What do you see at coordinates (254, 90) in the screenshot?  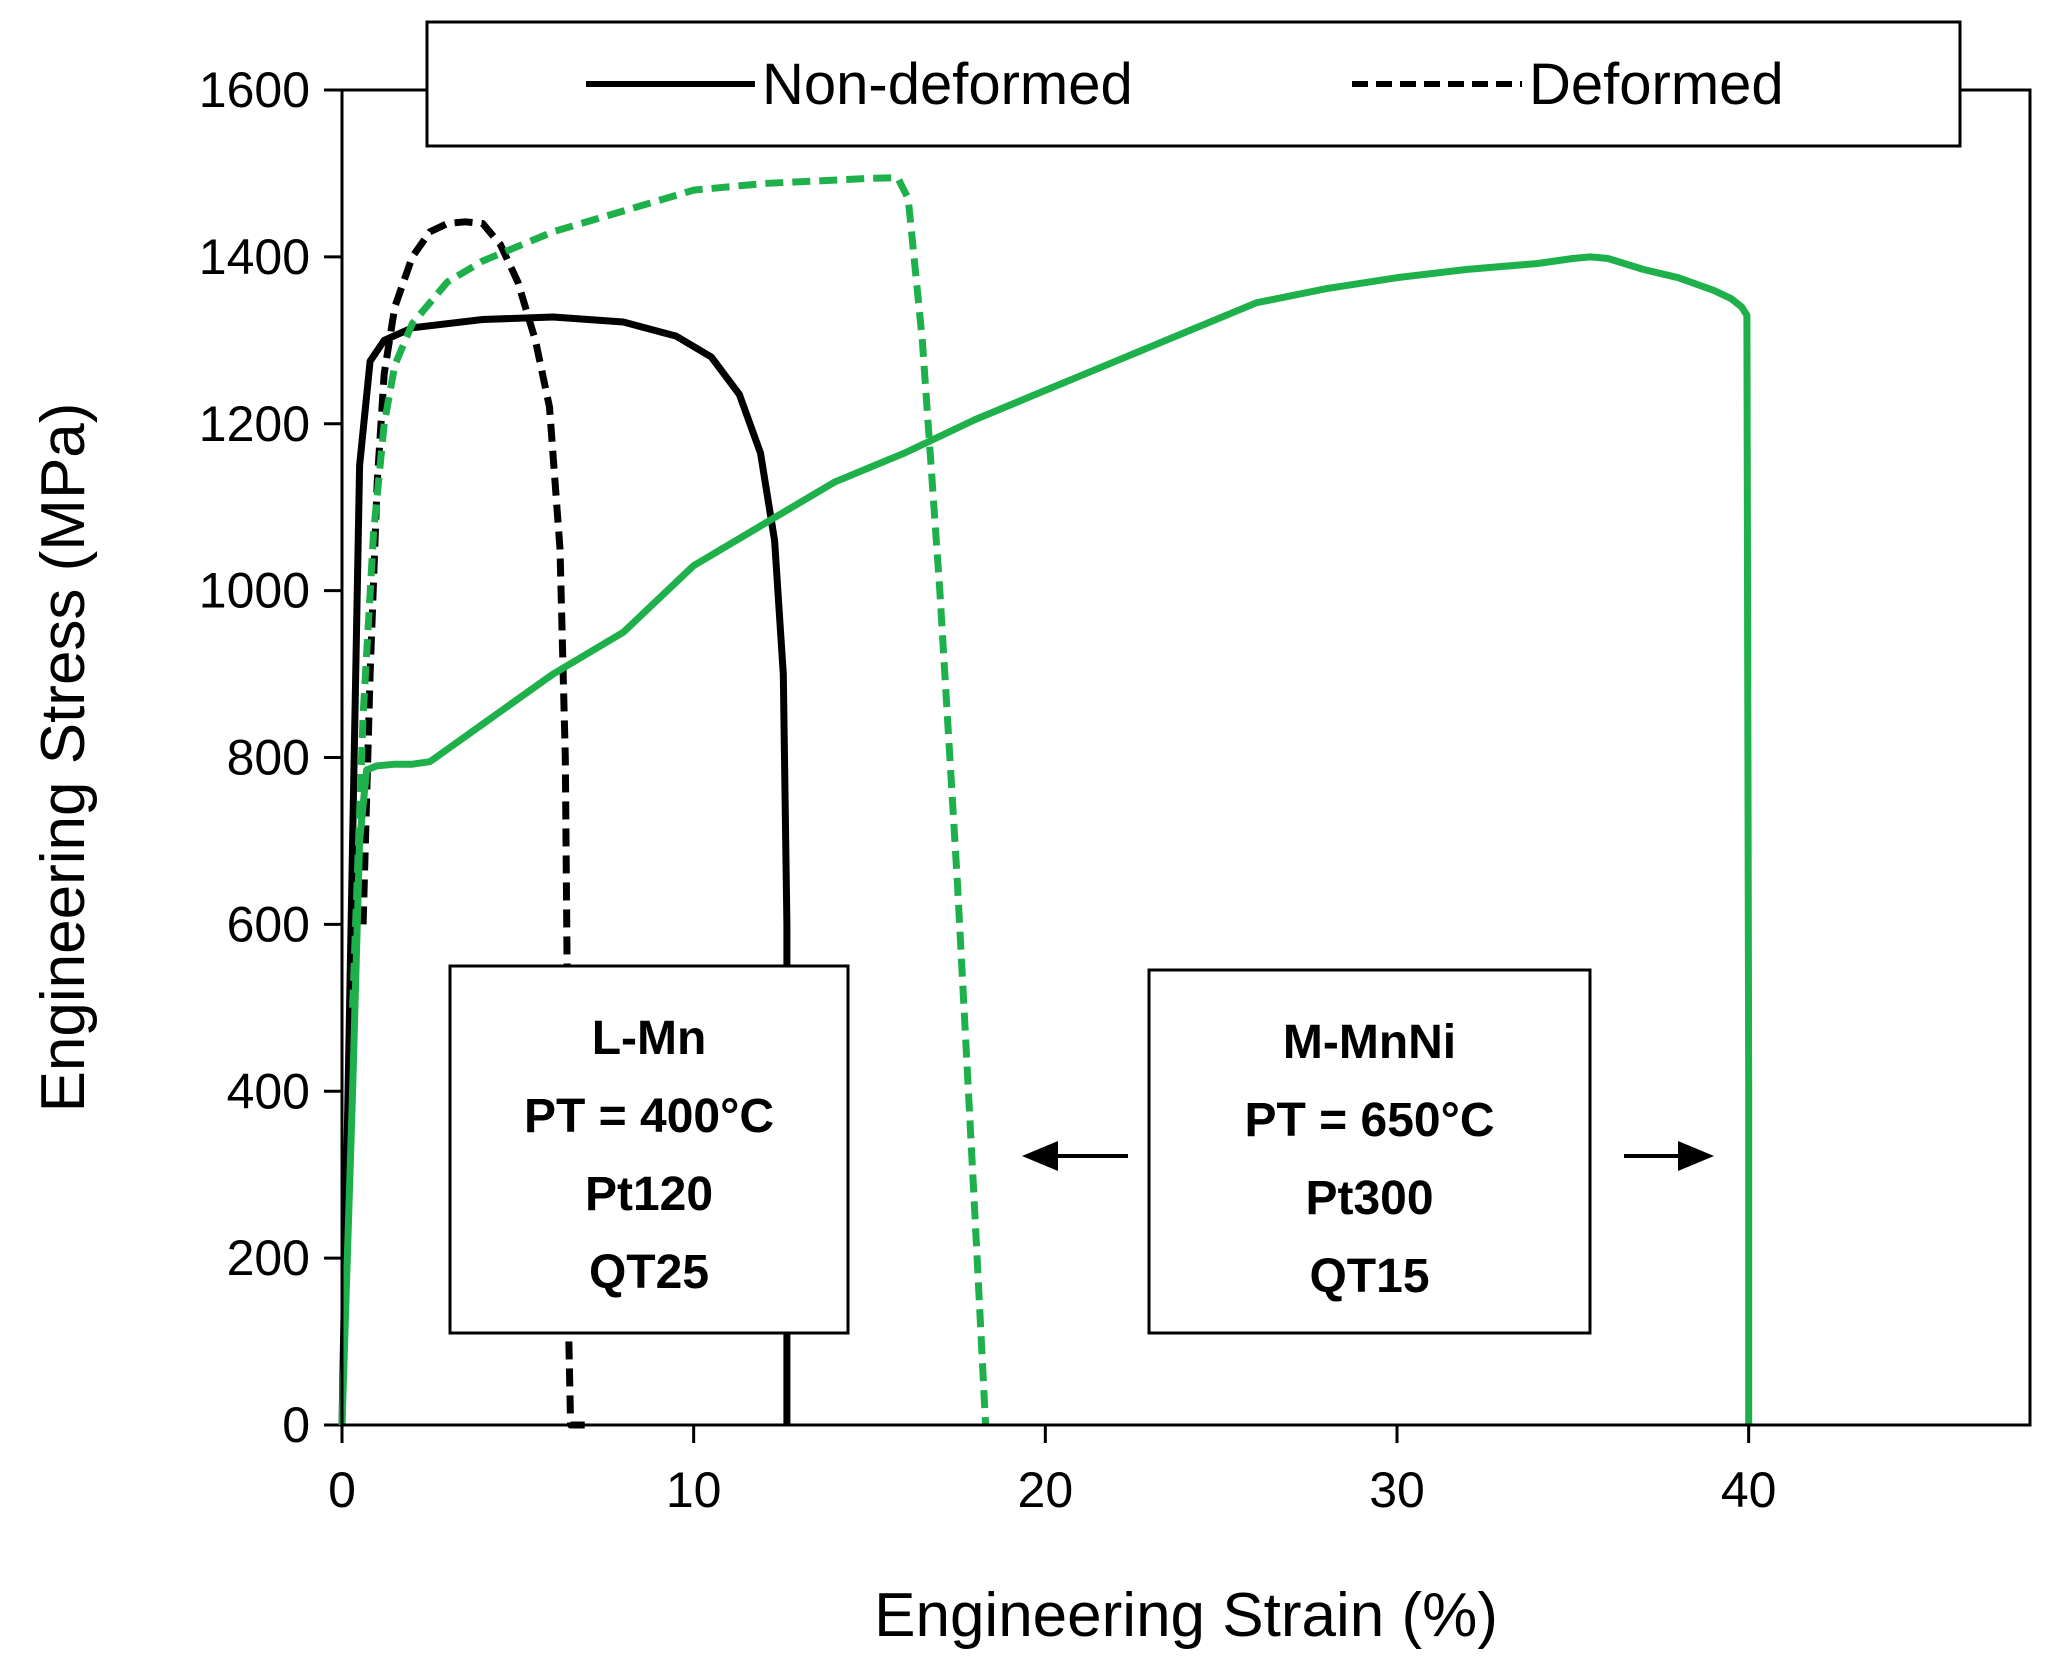 I see `y-tick-label: 1600` at bounding box center [254, 90].